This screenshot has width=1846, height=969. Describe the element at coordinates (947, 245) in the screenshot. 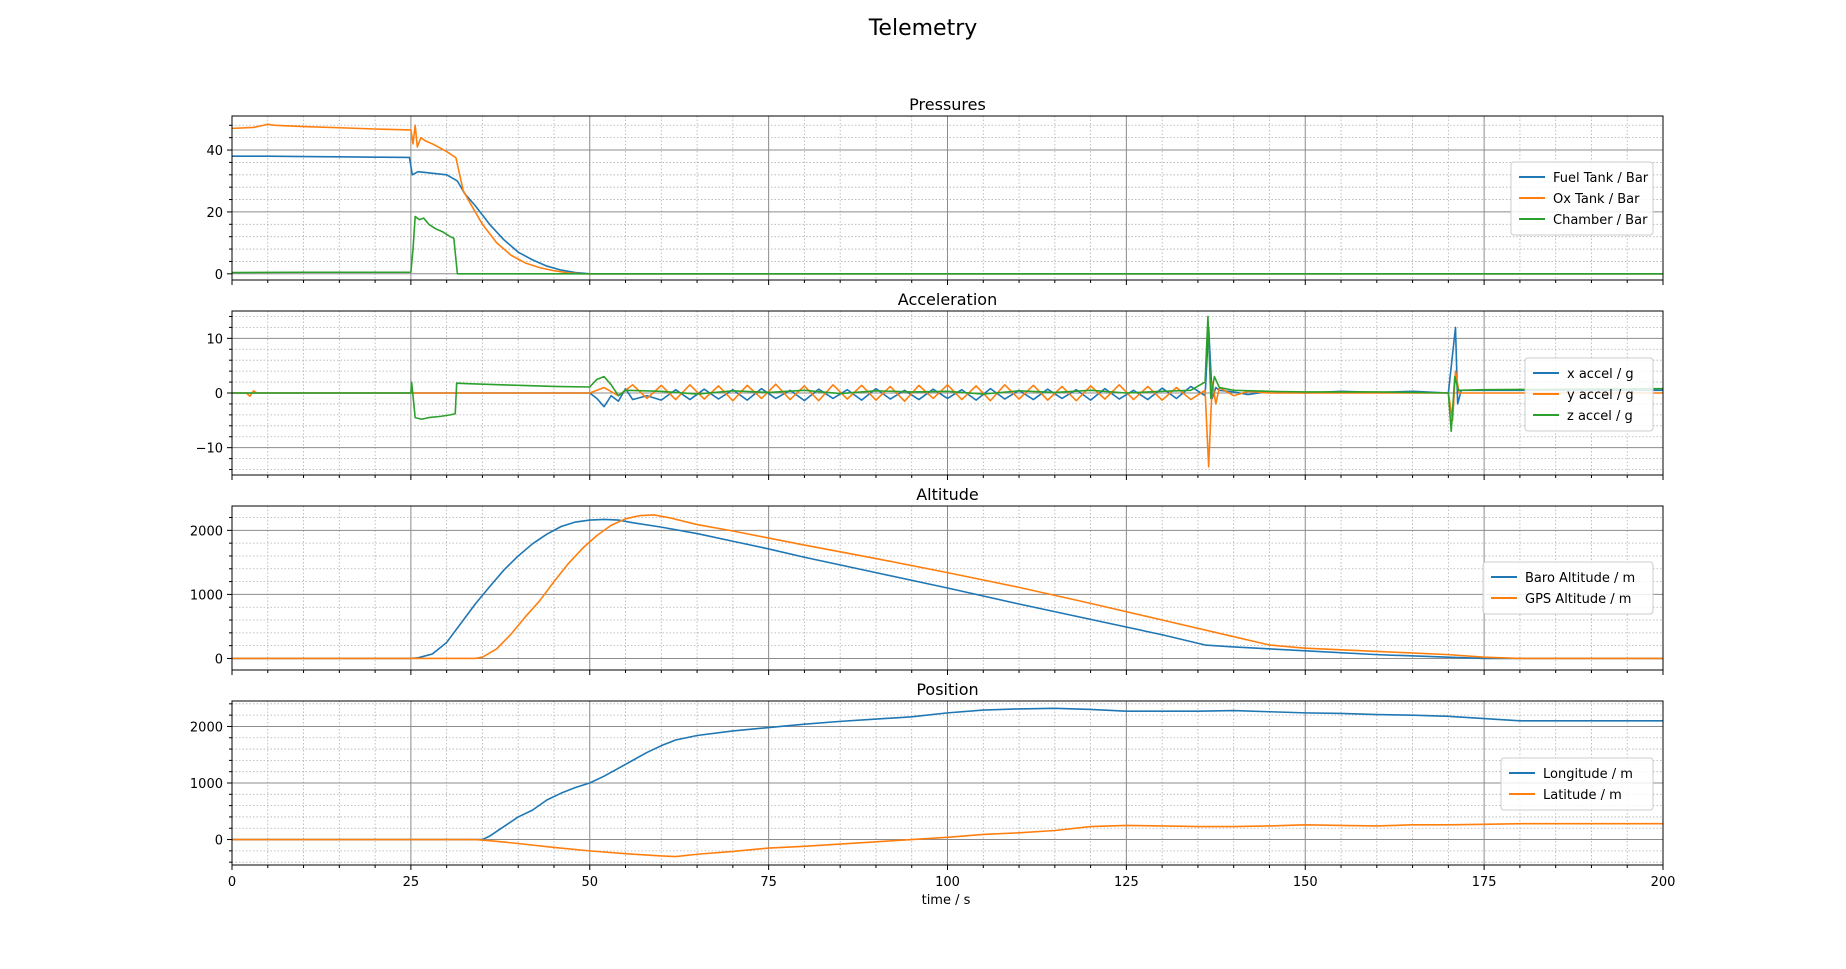

I see `series-line-chamber` at that location.